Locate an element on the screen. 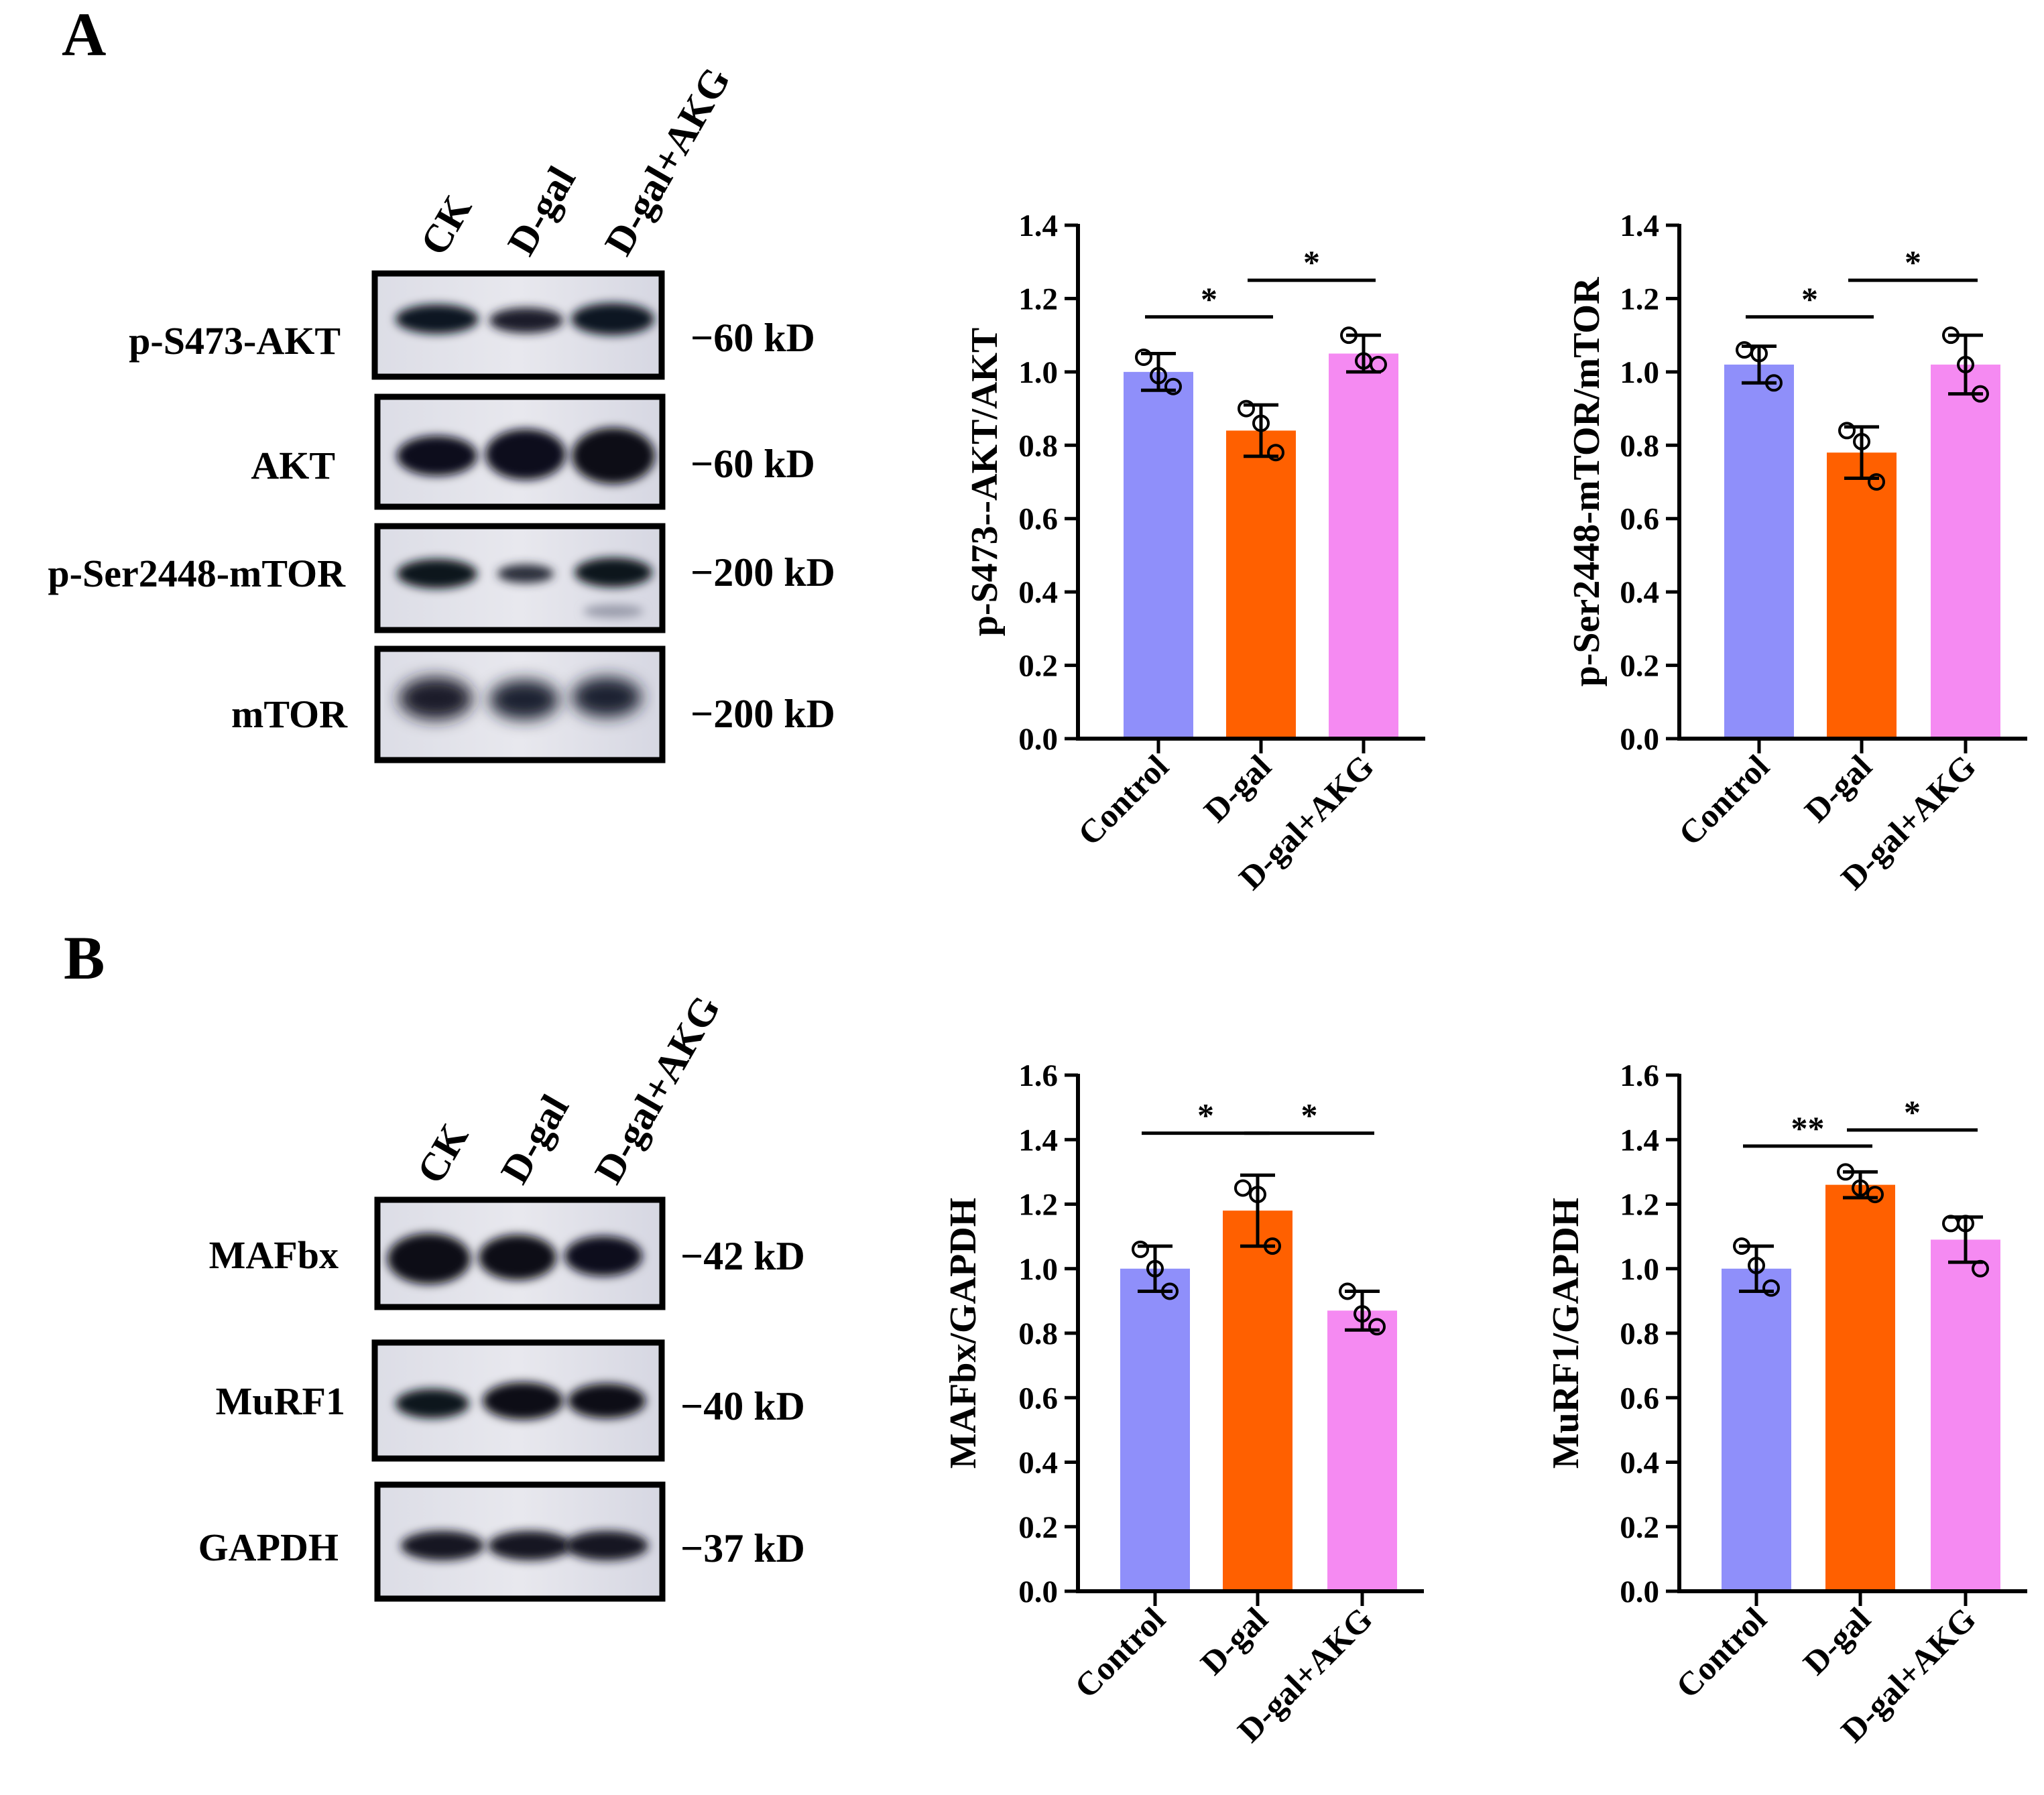 The image size is (2044, 1795). panel-a-blot-2: AKT −60 kD is located at coordinates (533, 452).